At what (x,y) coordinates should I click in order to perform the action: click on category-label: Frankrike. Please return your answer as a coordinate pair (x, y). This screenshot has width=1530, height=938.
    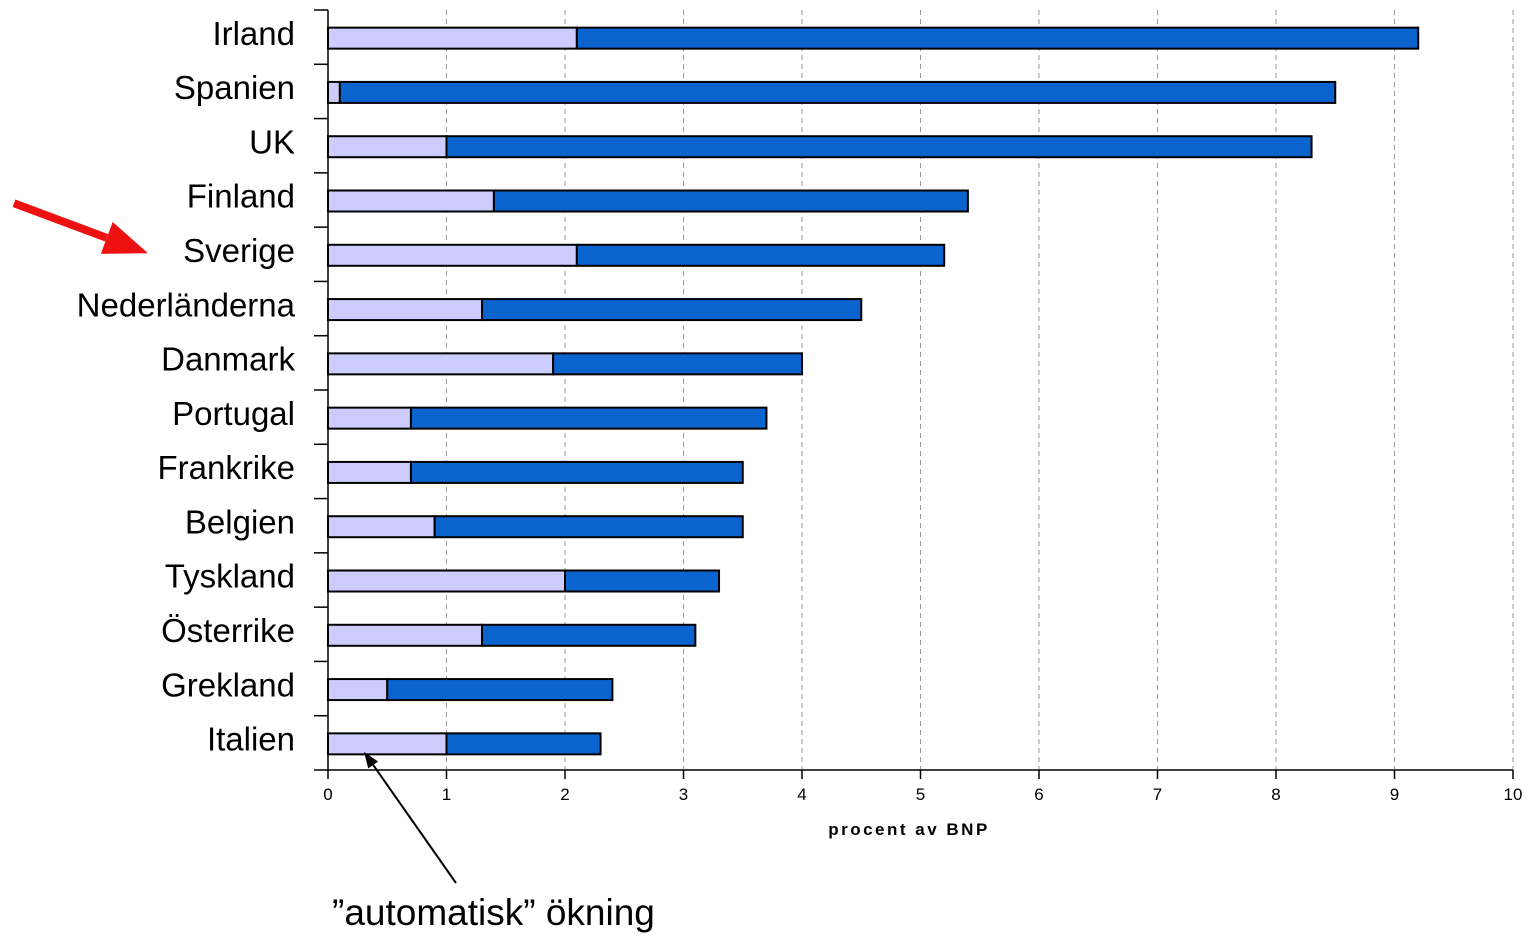
    Looking at the image, I should click on (226, 467).